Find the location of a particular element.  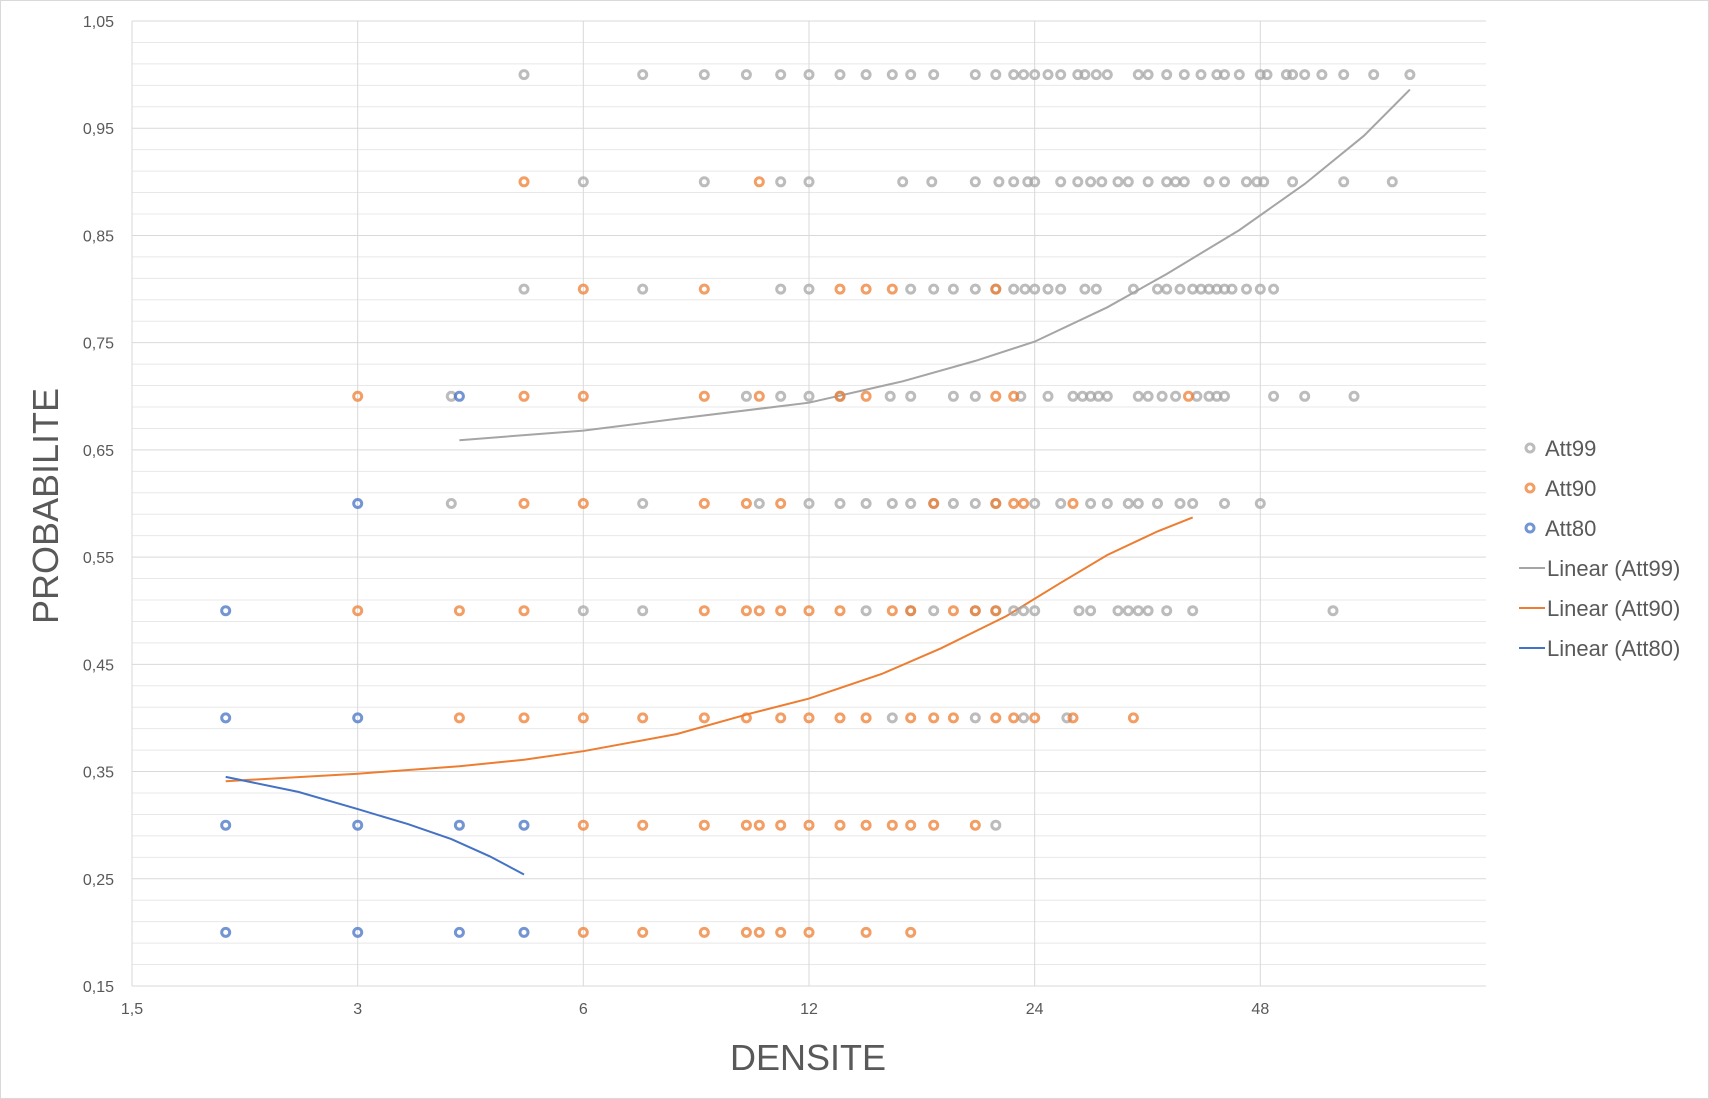

legend-label: Linear (Att90) is located at coordinates (1613, 608).